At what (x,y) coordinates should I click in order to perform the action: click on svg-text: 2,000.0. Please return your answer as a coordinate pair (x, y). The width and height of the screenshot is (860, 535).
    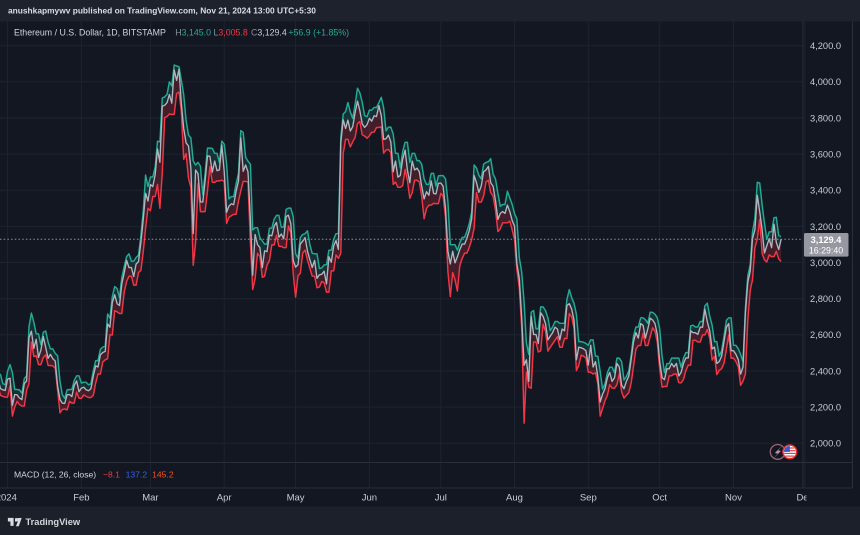
    Looking at the image, I should click on (825, 444).